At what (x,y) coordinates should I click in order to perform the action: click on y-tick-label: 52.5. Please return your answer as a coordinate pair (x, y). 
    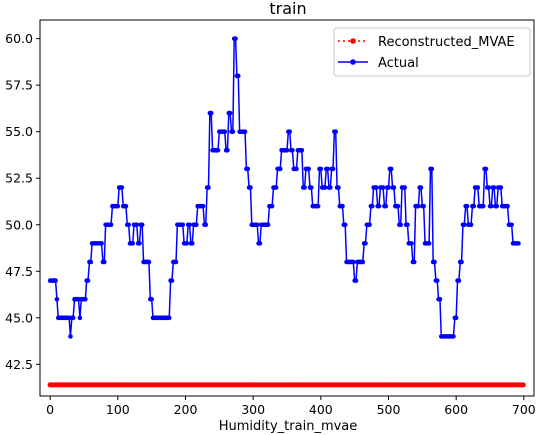
    Looking at the image, I should click on (19, 178).